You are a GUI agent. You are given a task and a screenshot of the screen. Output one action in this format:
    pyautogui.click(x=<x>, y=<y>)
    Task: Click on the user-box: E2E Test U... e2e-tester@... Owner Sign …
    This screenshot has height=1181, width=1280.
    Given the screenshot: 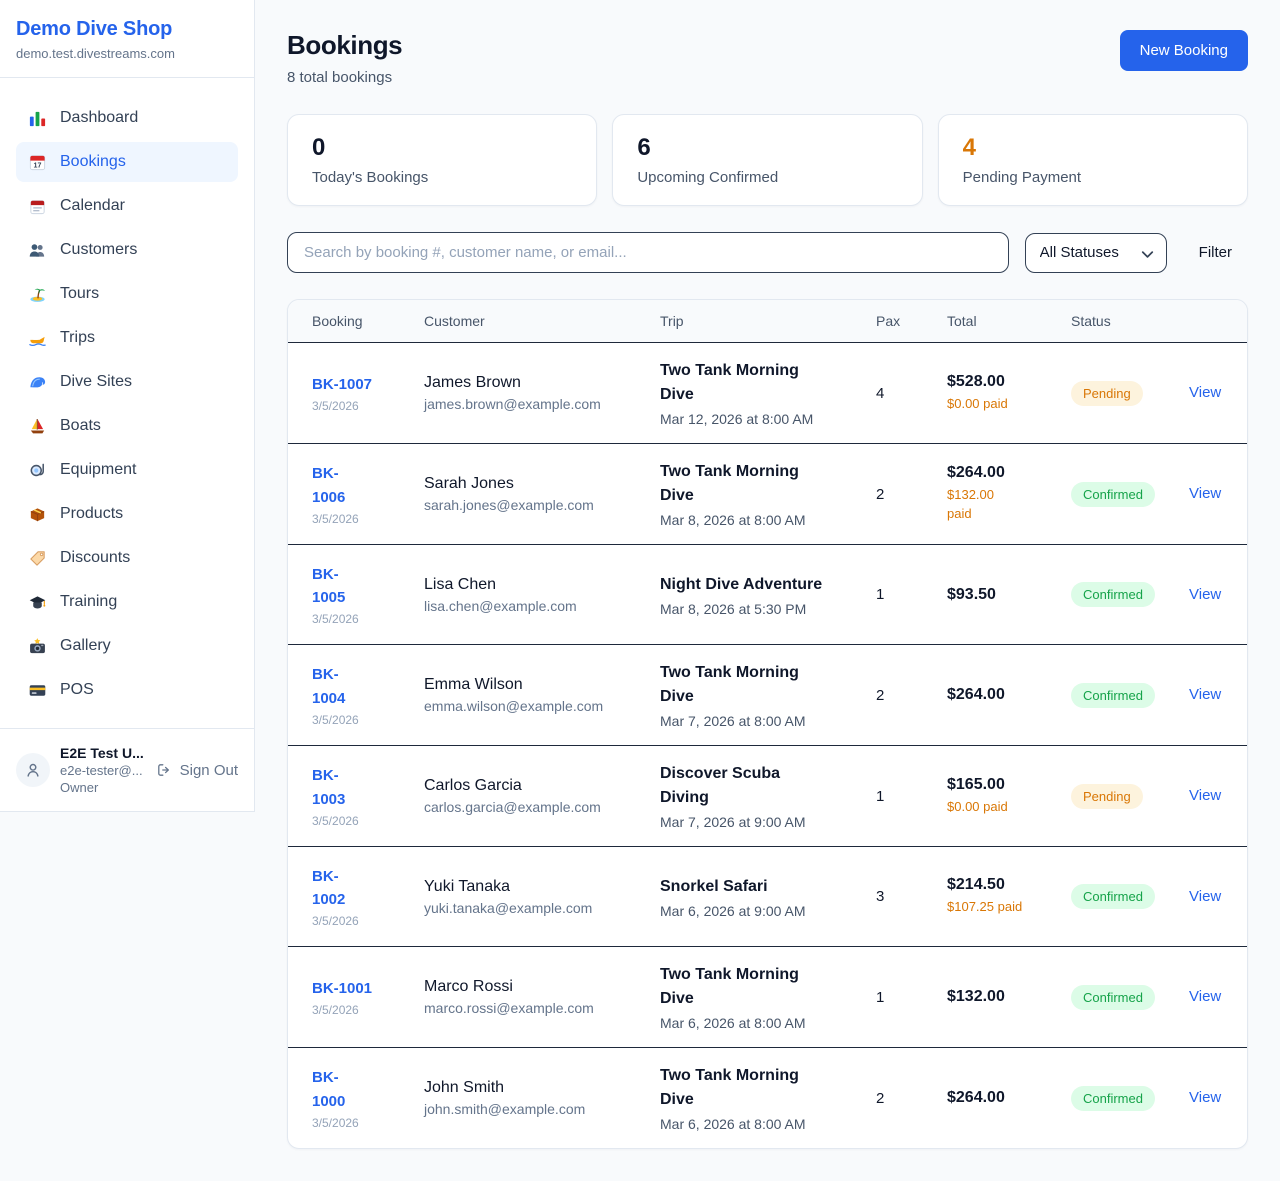 What is the action you would take?
    pyautogui.click(x=127, y=769)
    